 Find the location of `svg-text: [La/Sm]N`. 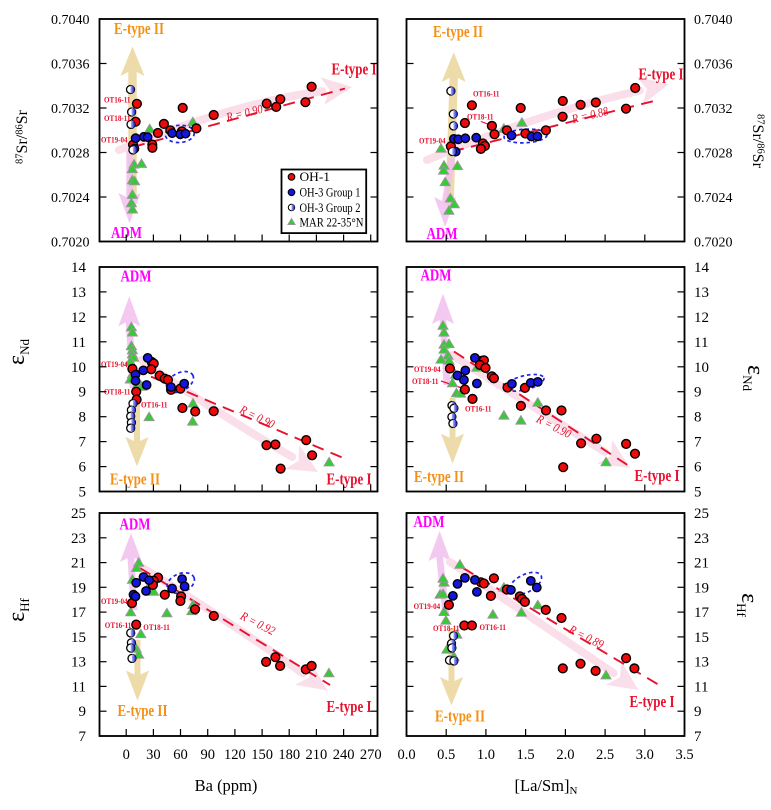

svg-text: [La/Sm]N is located at coordinates (546, 786).